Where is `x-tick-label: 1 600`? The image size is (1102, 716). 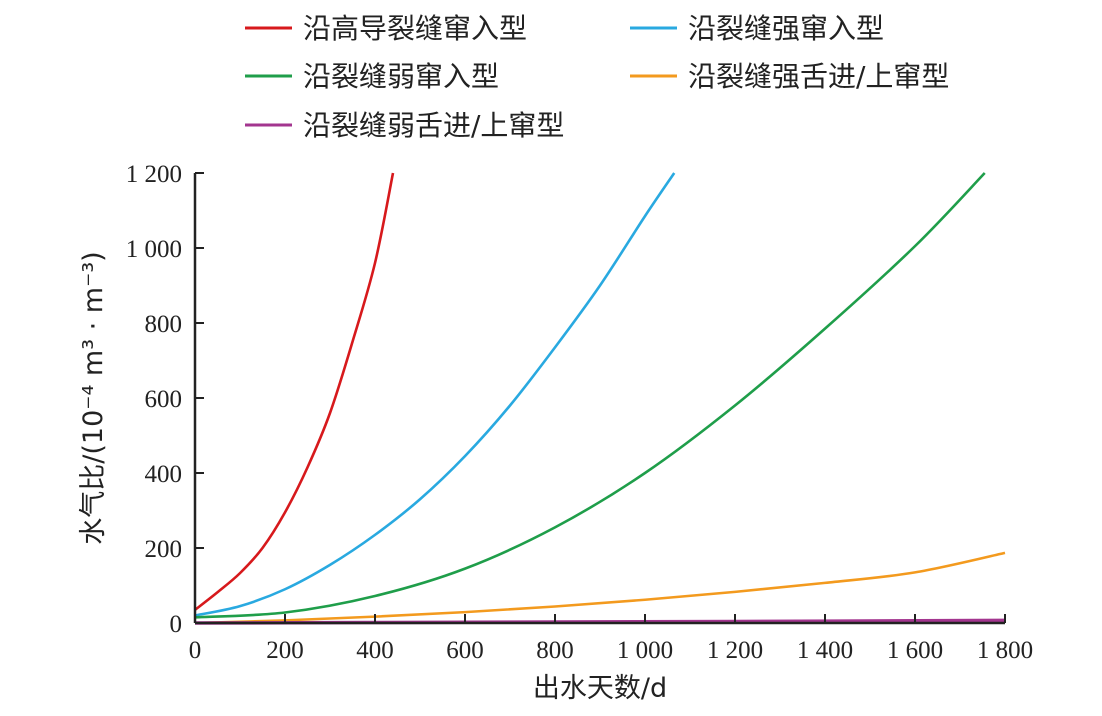
x-tick-label: 1 600 is located at coordinates (915, 650).